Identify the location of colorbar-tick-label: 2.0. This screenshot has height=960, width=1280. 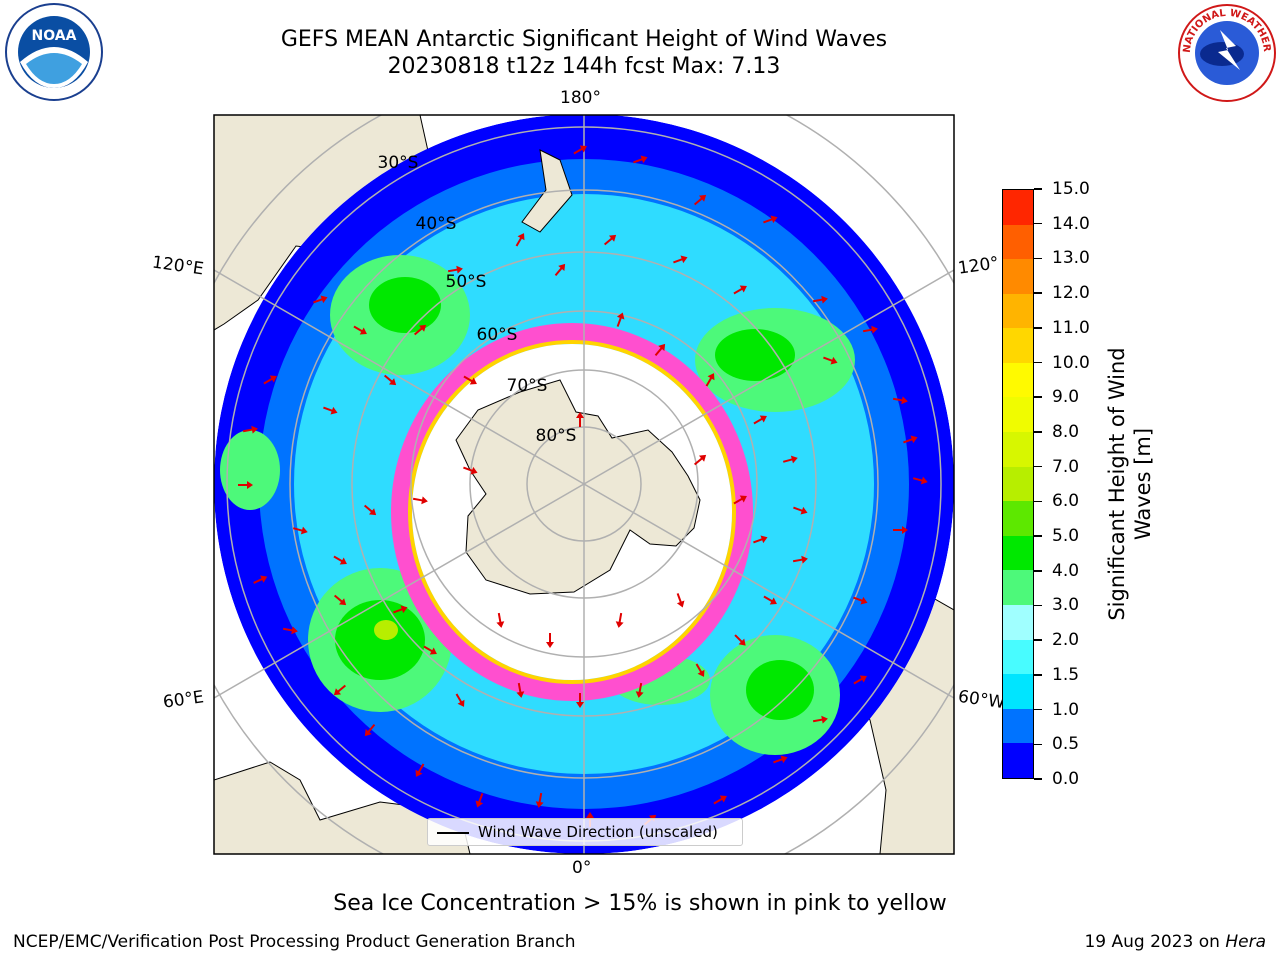
(1066, 640).